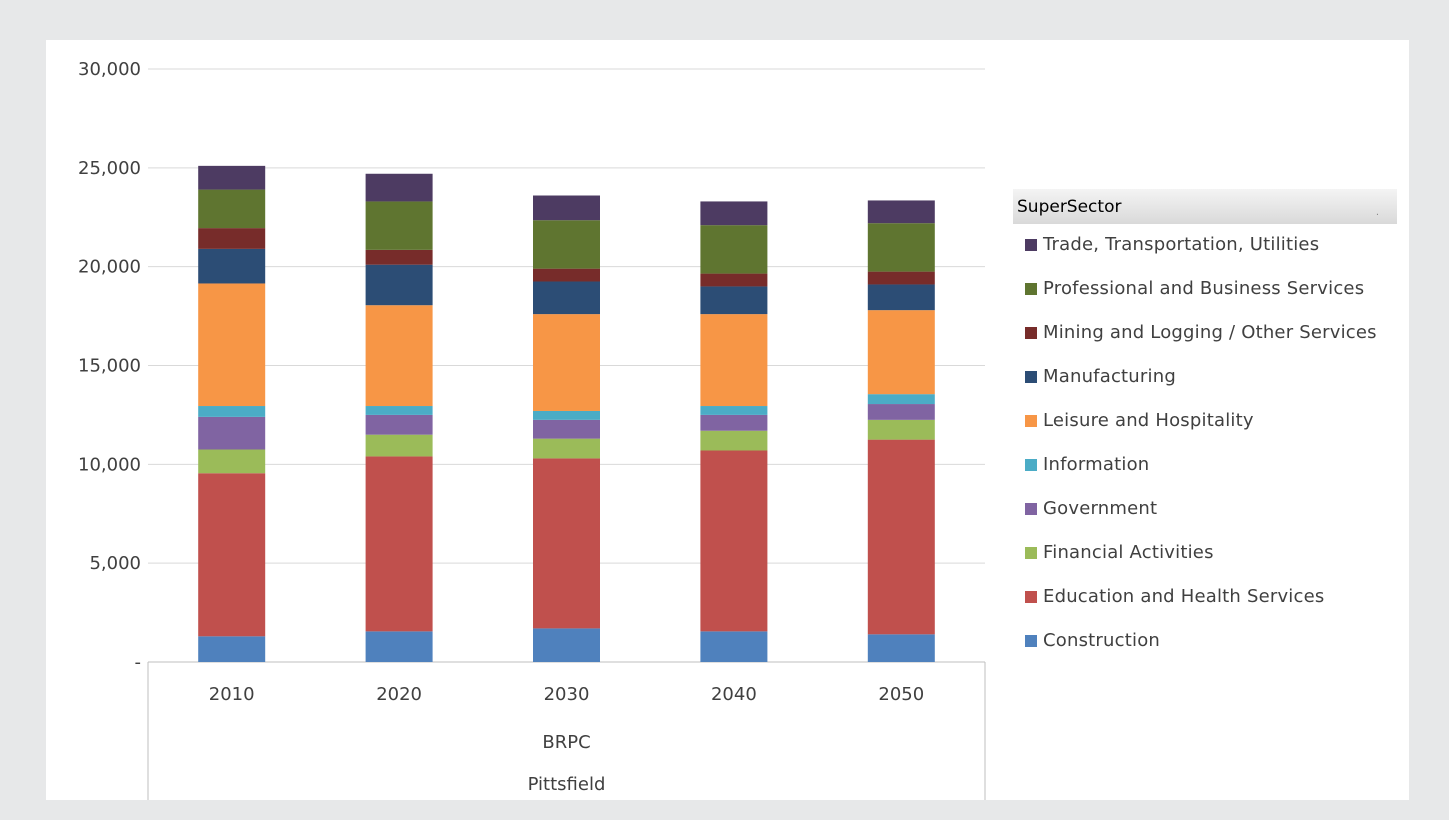 Image resolution: width=1449 pixels, height=820 pixels. I want to click on legend-label: Trade, Transportation, Utilities, so click(1181, 244).